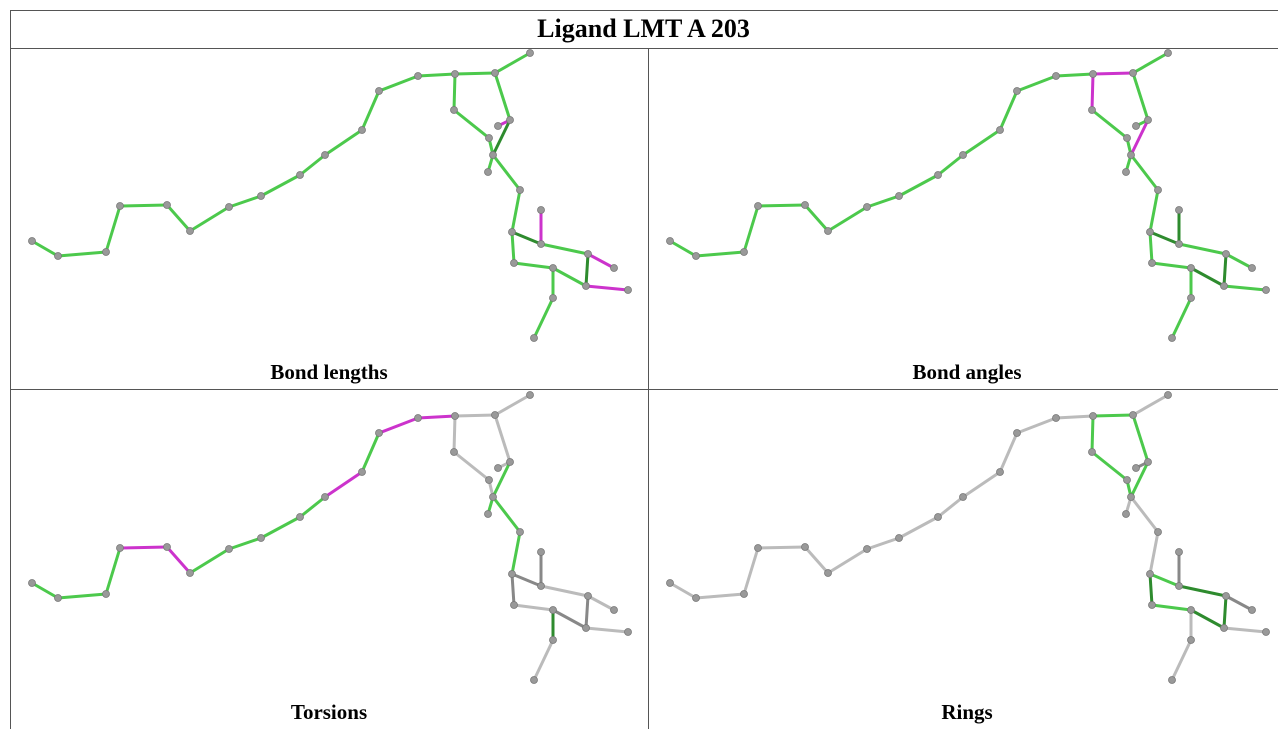 The image size is (1278, 729). Describe the element at coordinates (329, 372) in the screenshot. I see `caption: Bond lengths` at that location.